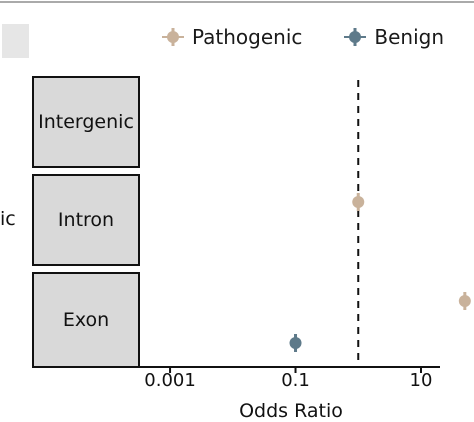  Describe the element at coordinates (421, 380) in the screenshot. I see `x-tick-label: 10` at that location.